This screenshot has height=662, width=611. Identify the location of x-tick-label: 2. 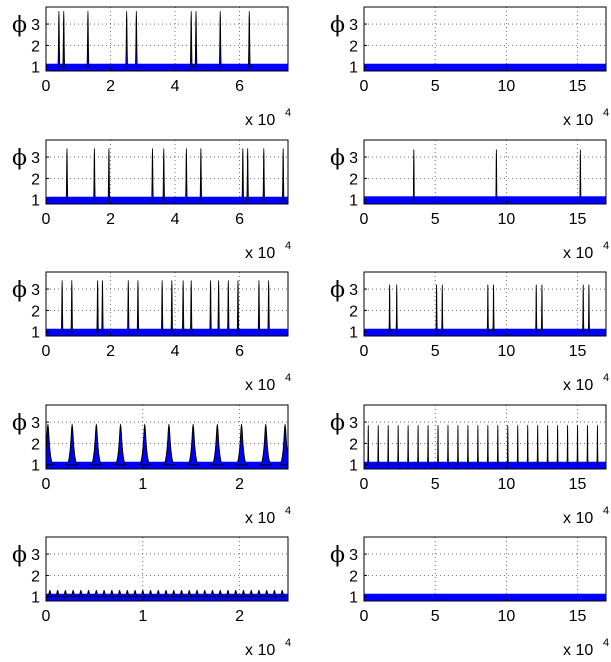
(239, 484).